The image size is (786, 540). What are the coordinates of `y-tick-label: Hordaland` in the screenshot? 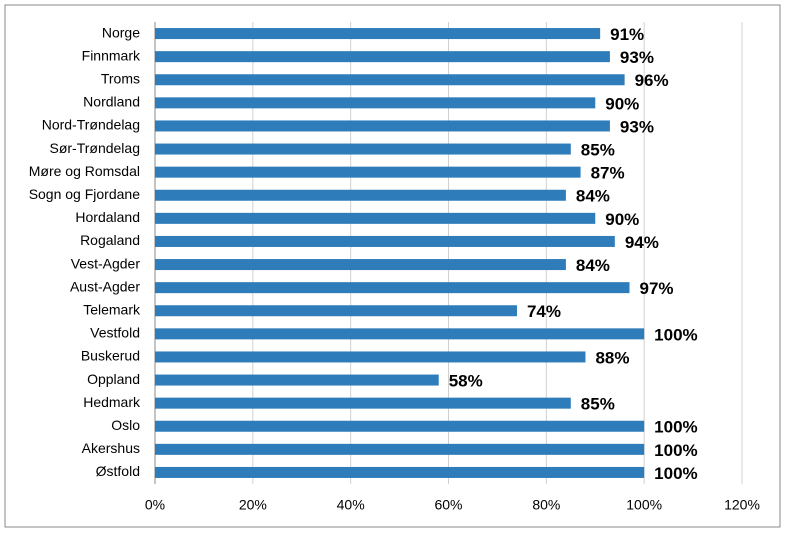 It's located at (107, 217).